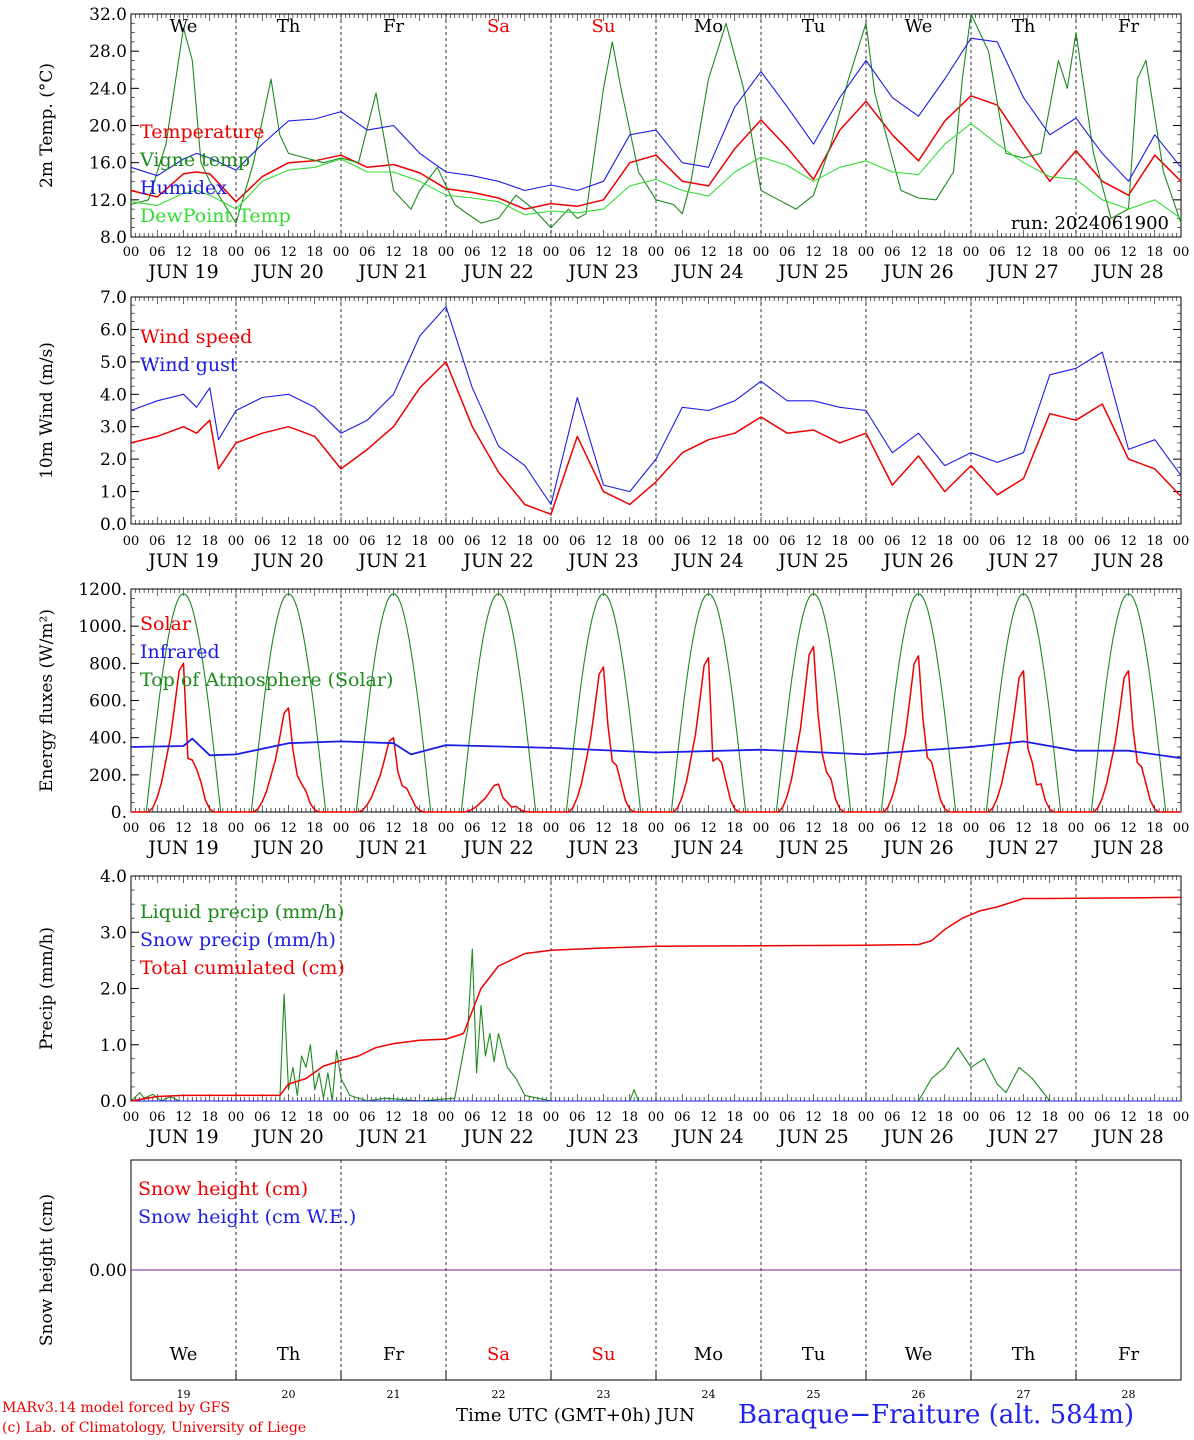  What do you see at coordinates (1090, 223) in the screenshot?
I see `run-label: run: 2024061900` at bounding box center [1090, 223].